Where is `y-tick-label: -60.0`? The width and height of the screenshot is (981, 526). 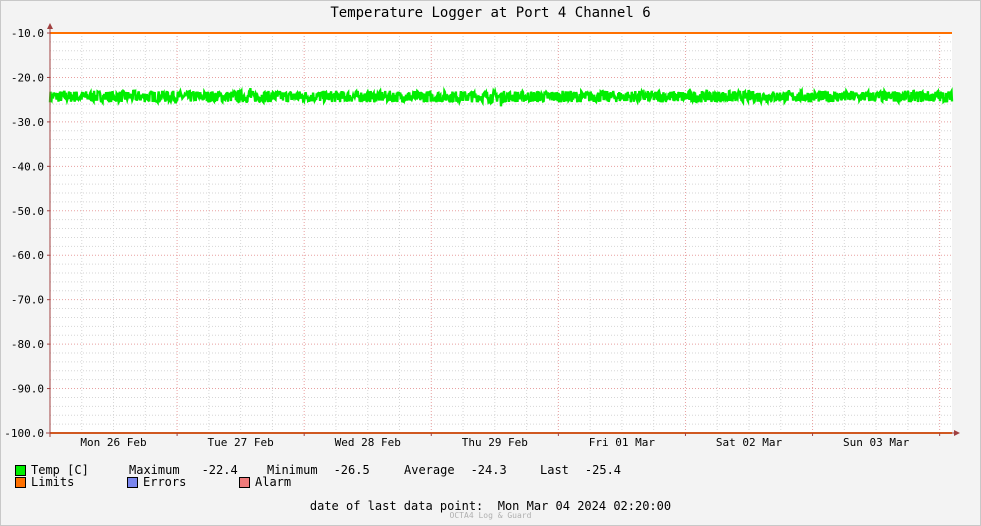
y-tick-label: -60.0 is located at coordinates (27, 255).